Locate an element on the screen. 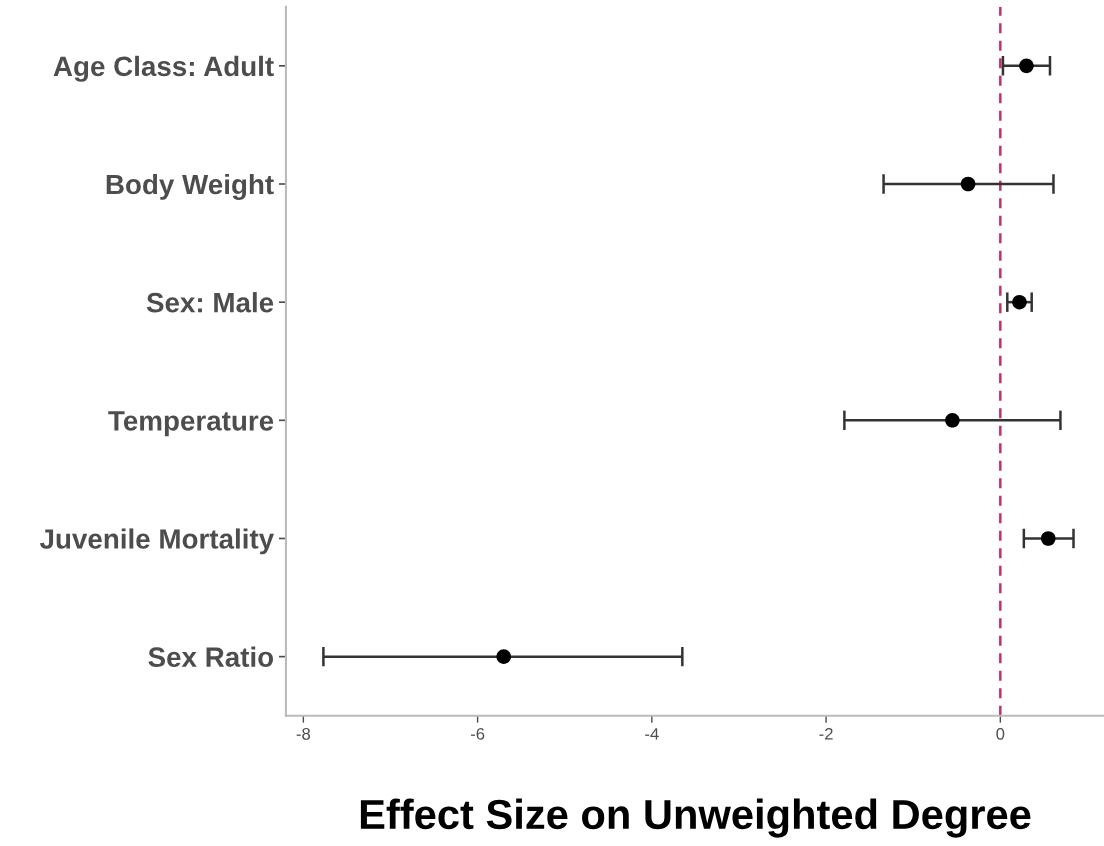 The width and height of the screenshot is (1104, 846). y-tick-label: Juvenile Mortality is located at coordinates (156, 541).